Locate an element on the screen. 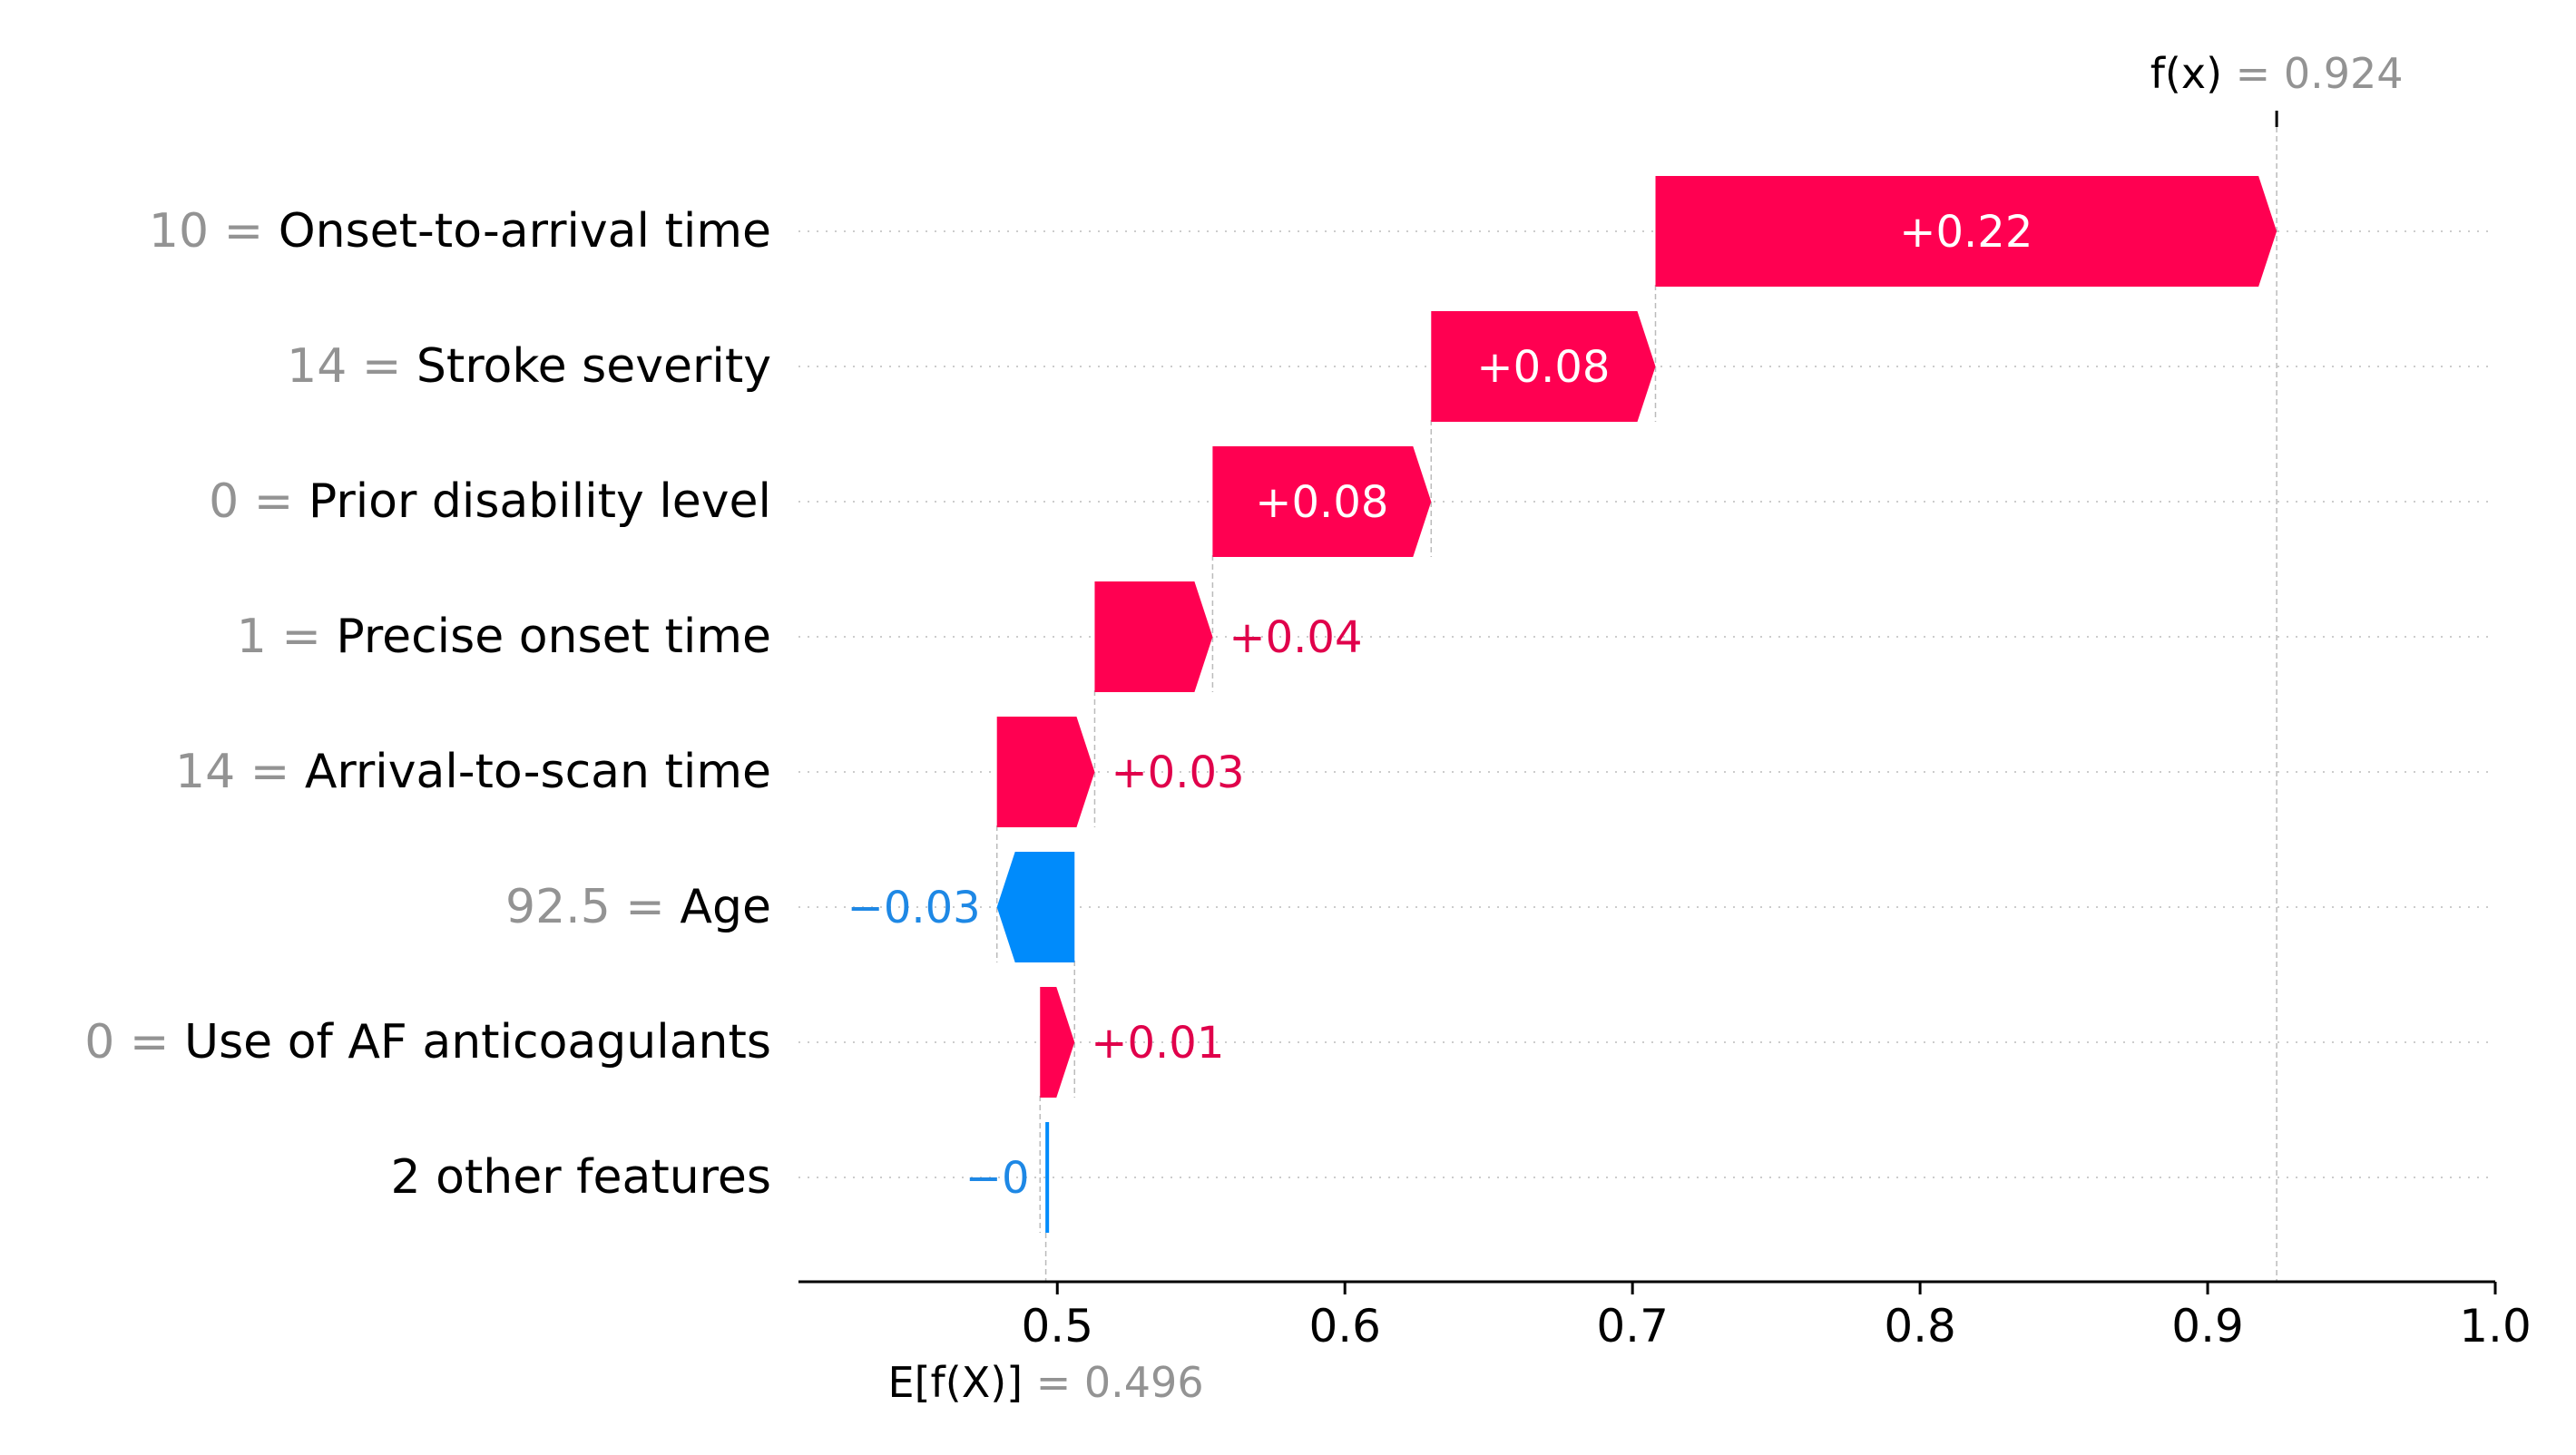  feature-value: 1 = is located at coordinates (287, 637).